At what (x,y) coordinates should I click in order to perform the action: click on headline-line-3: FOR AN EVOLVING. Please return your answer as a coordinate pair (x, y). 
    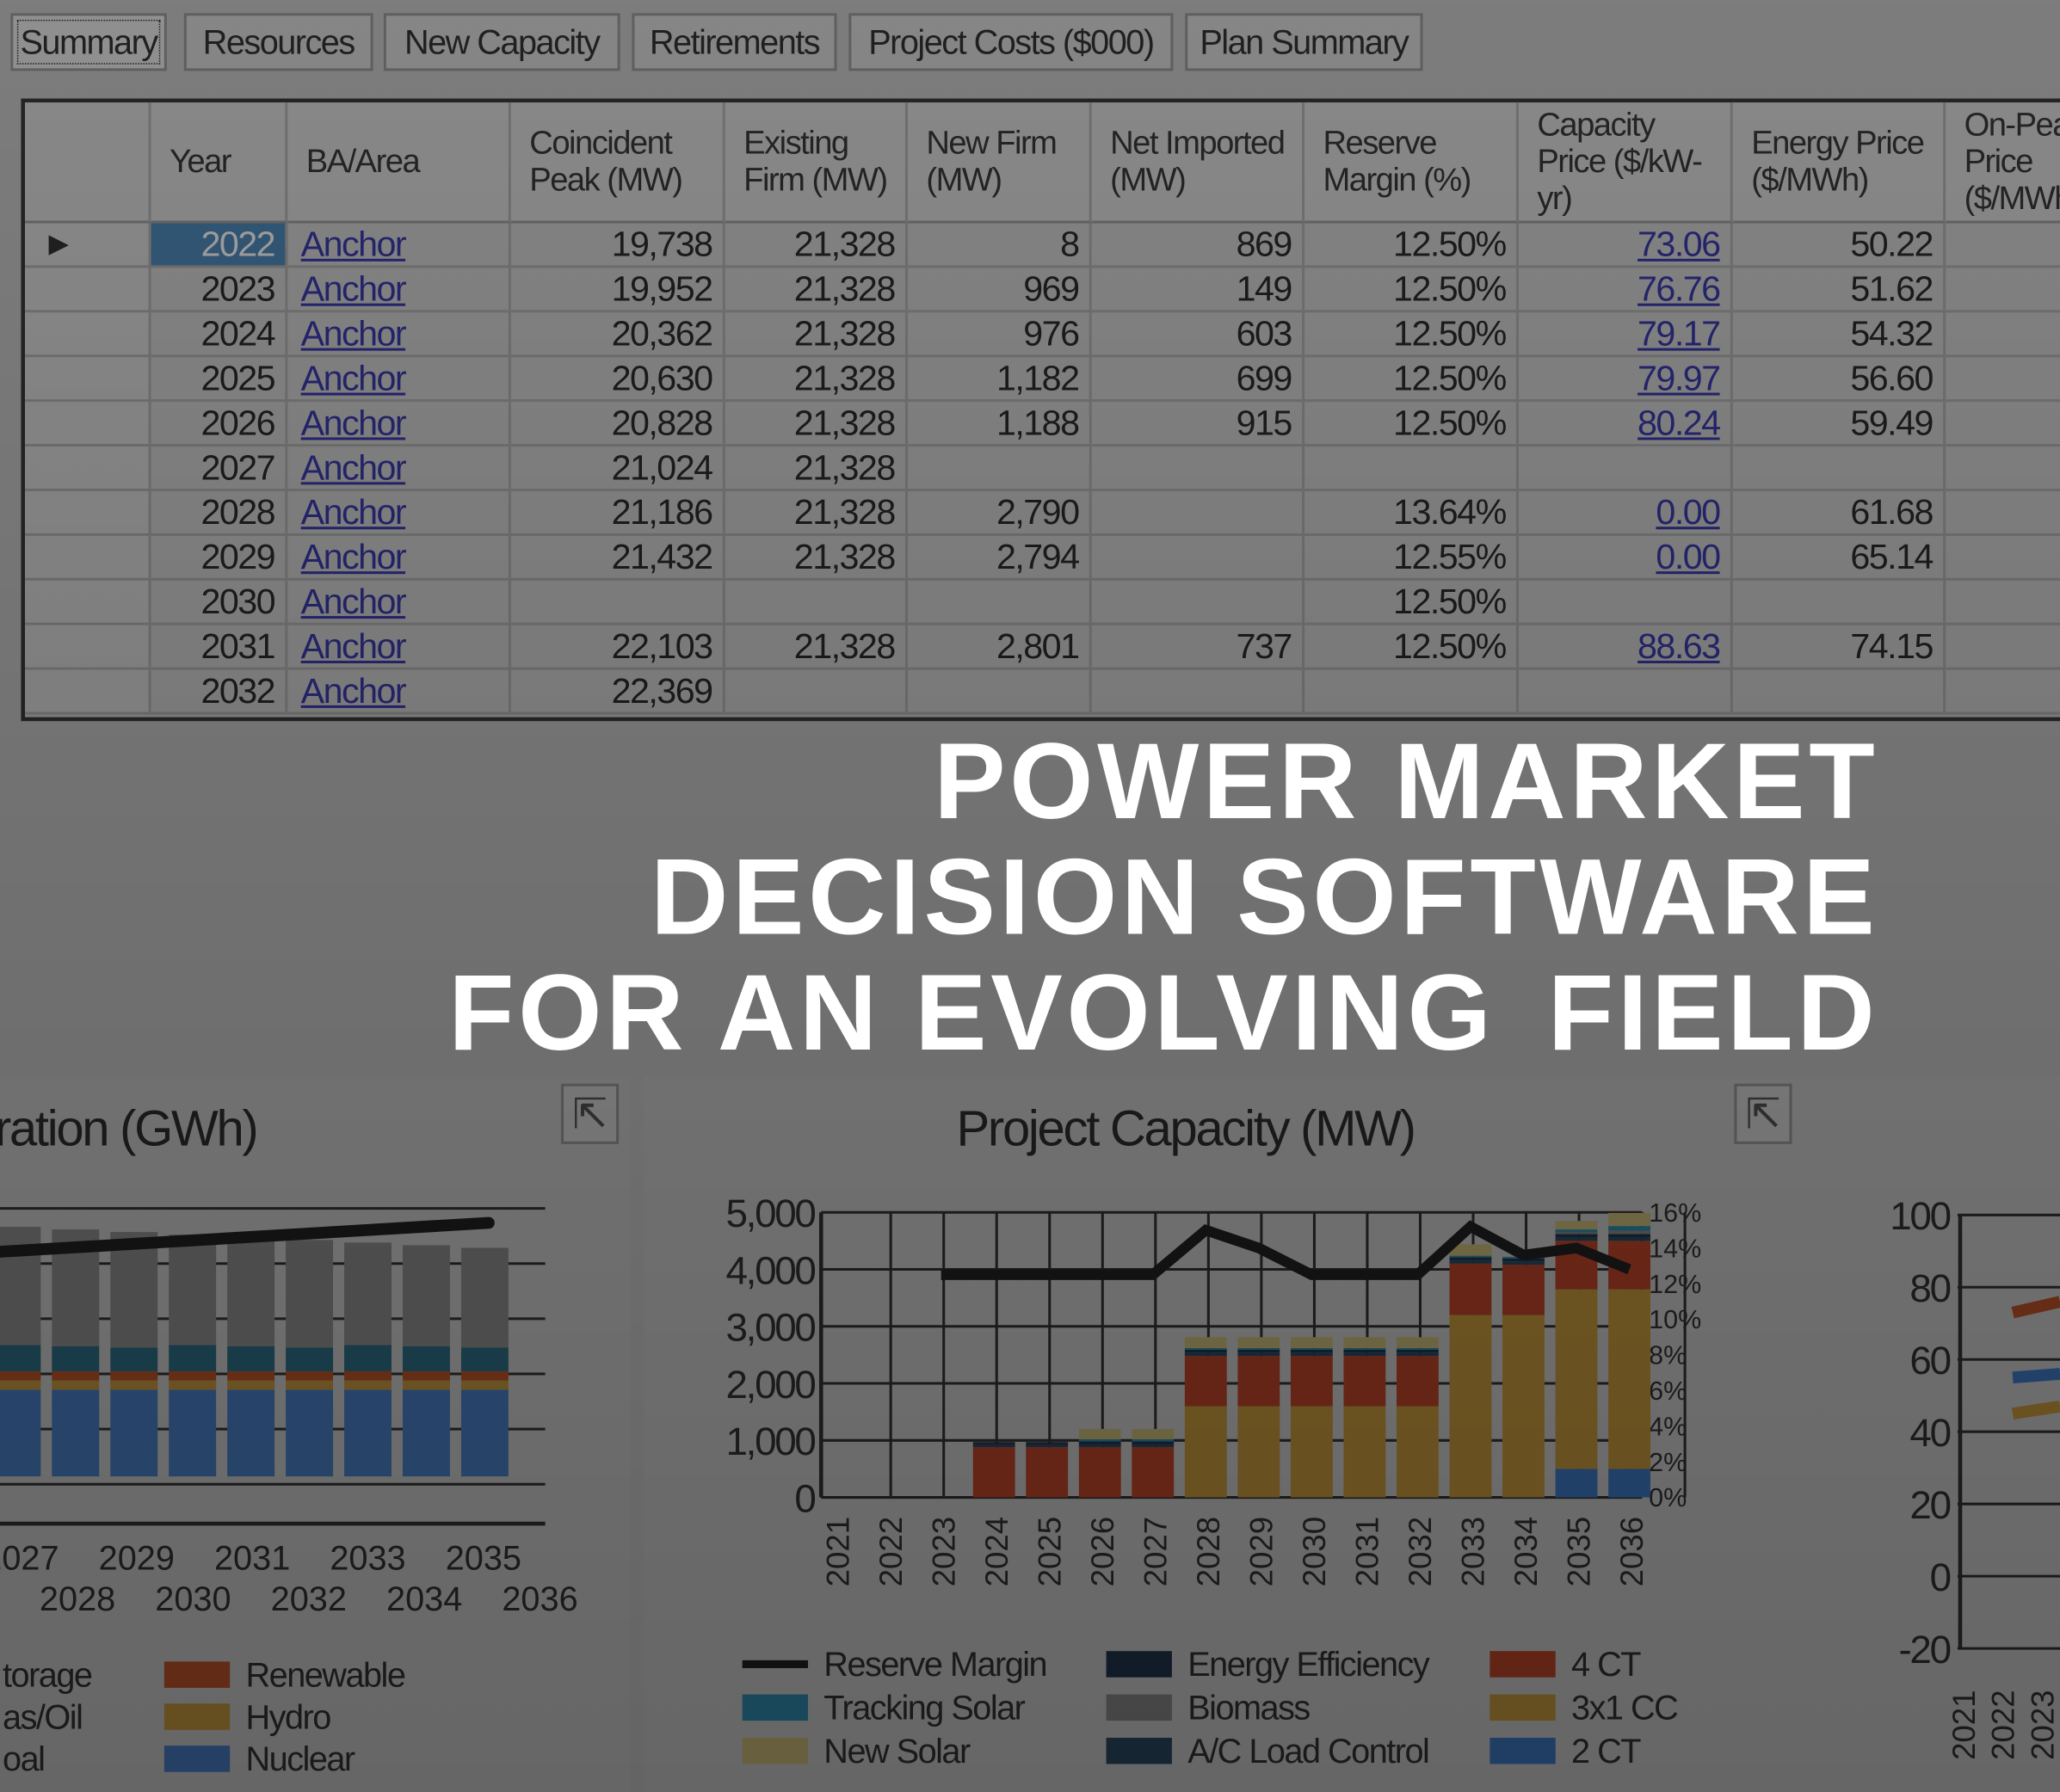
    Looking at the image, I should click on (972, 1013).